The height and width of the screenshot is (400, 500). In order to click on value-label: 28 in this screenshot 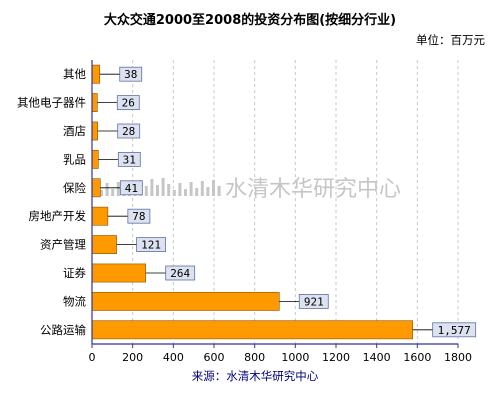, I will do `click(128, 131)`.